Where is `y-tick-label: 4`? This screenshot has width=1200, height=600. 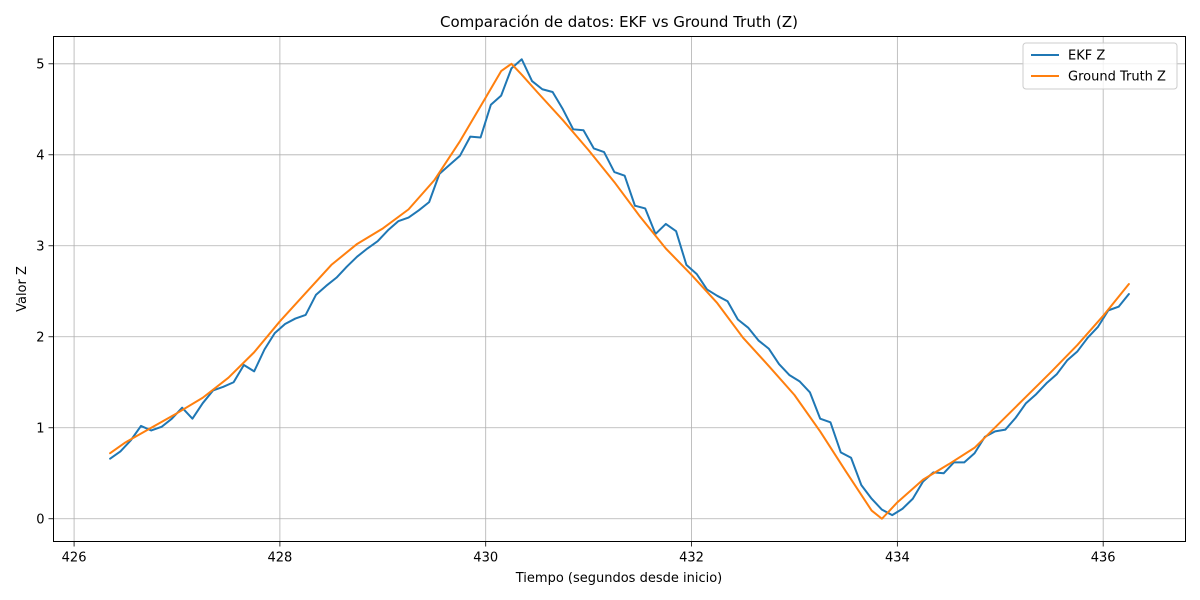
y-tick-label: 4 is located at coordinates (40, 155).